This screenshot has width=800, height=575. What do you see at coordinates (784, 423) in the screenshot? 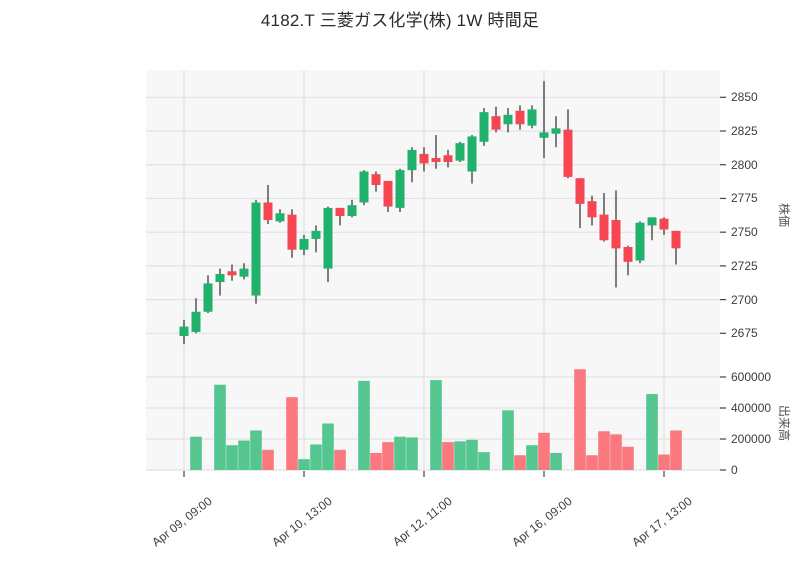
I see `volume-axis-title: 出来高` at bounding box center [784, 423].